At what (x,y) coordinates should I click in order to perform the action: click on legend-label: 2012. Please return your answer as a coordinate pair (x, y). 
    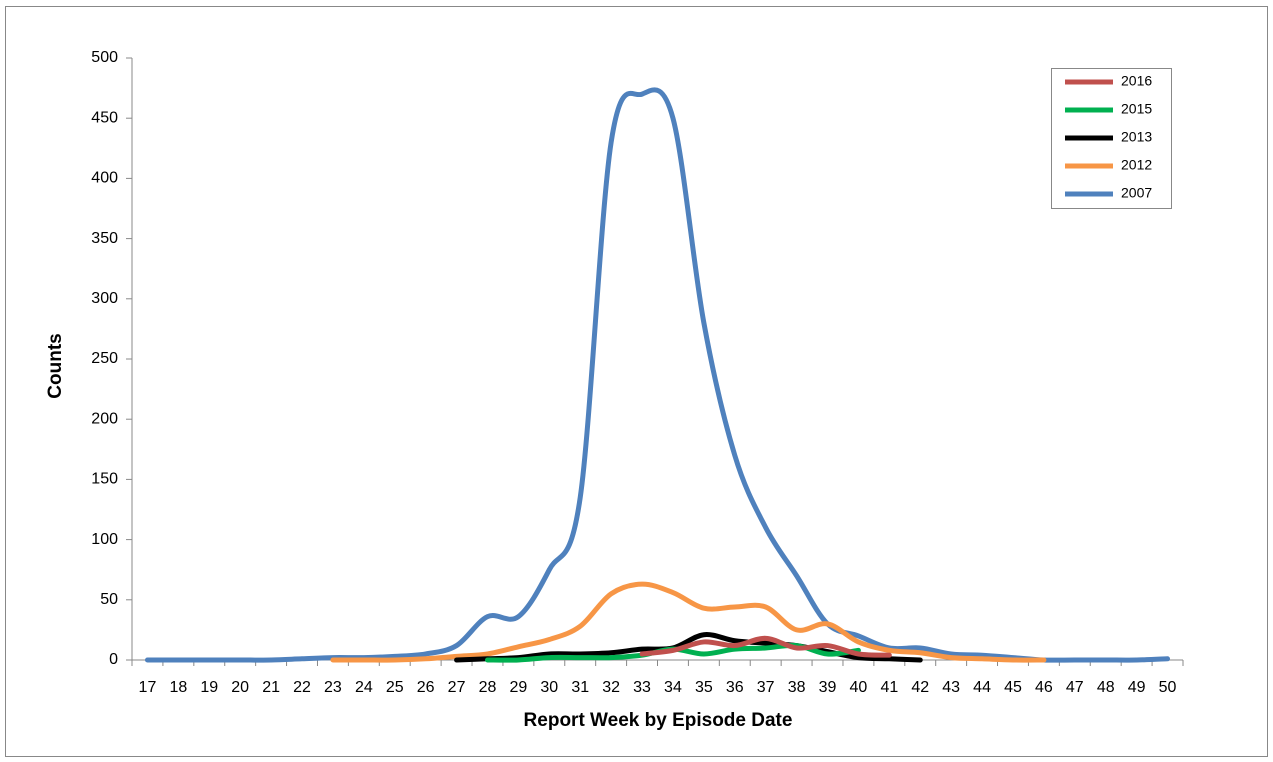
    Looking at the image, I should click on (1136, 165).